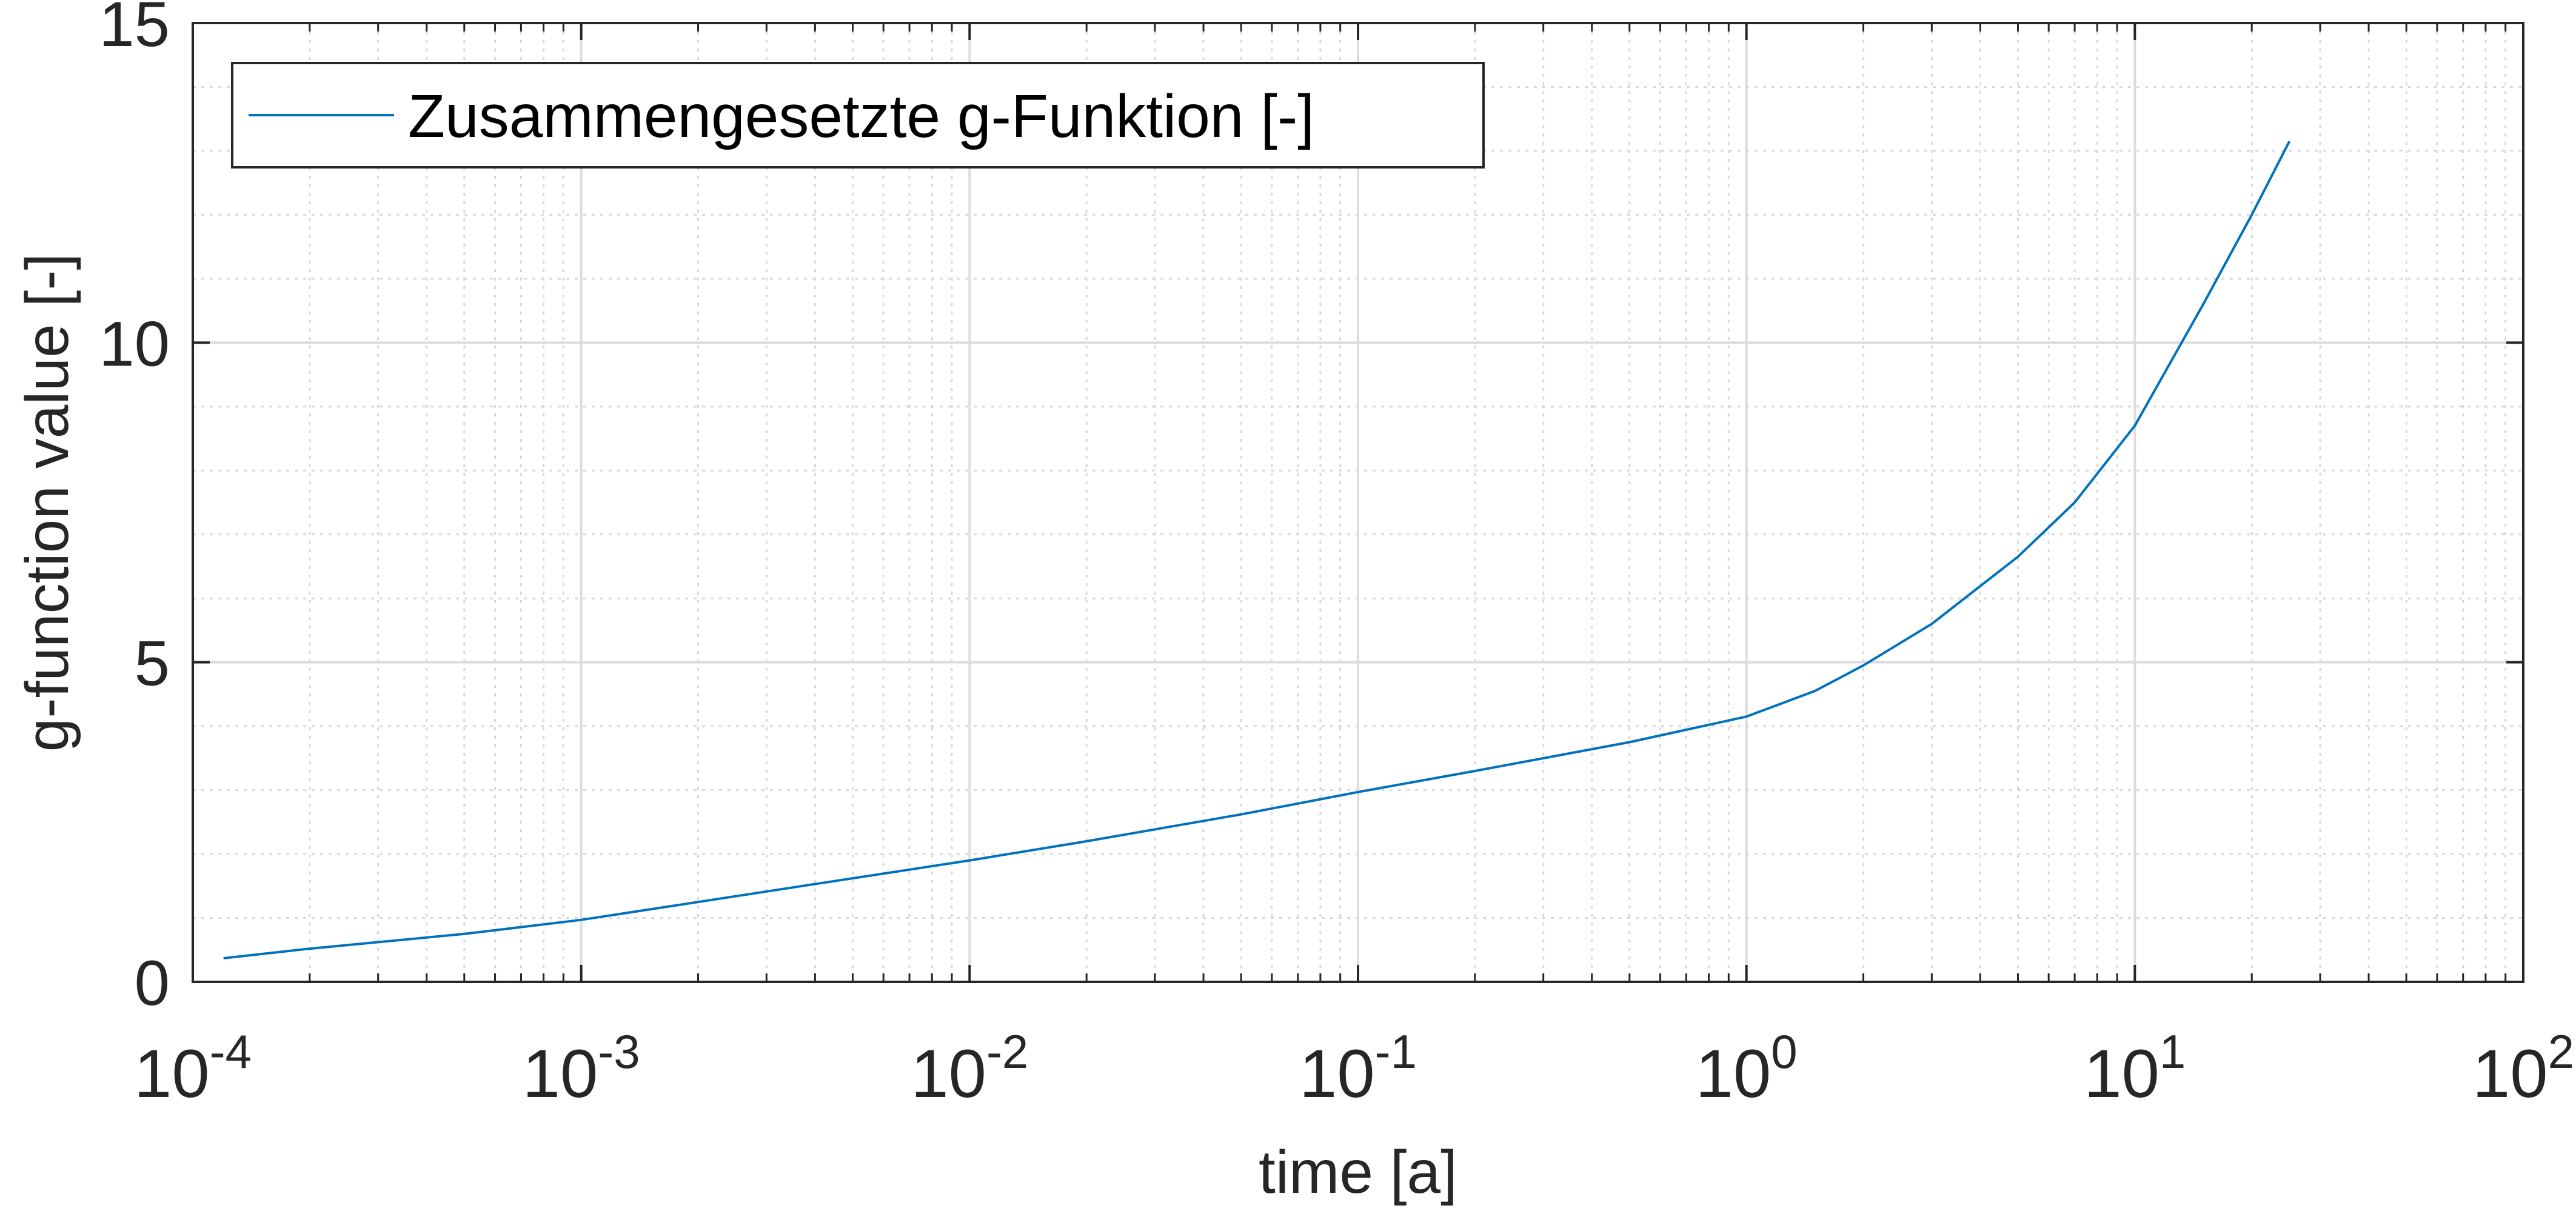  I want to click on x-tick-label: 10⁻², so click(969, 1068).